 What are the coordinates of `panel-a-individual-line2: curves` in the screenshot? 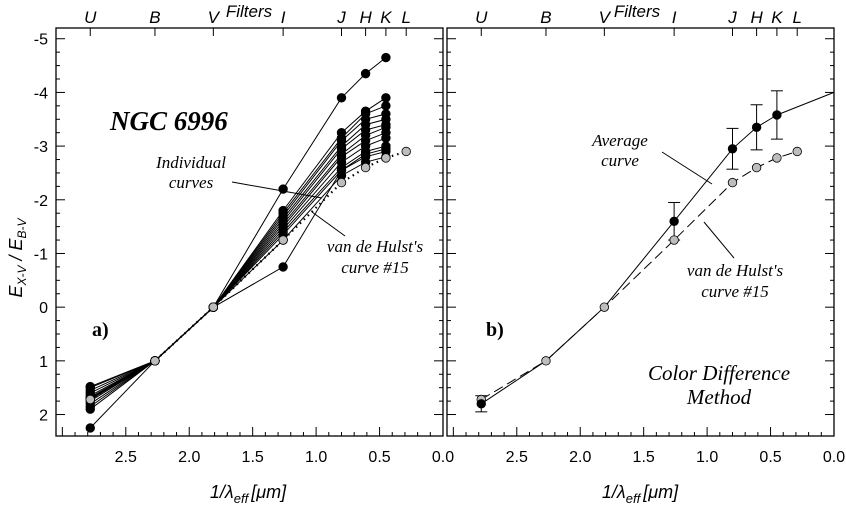 It's located at (191, 182).